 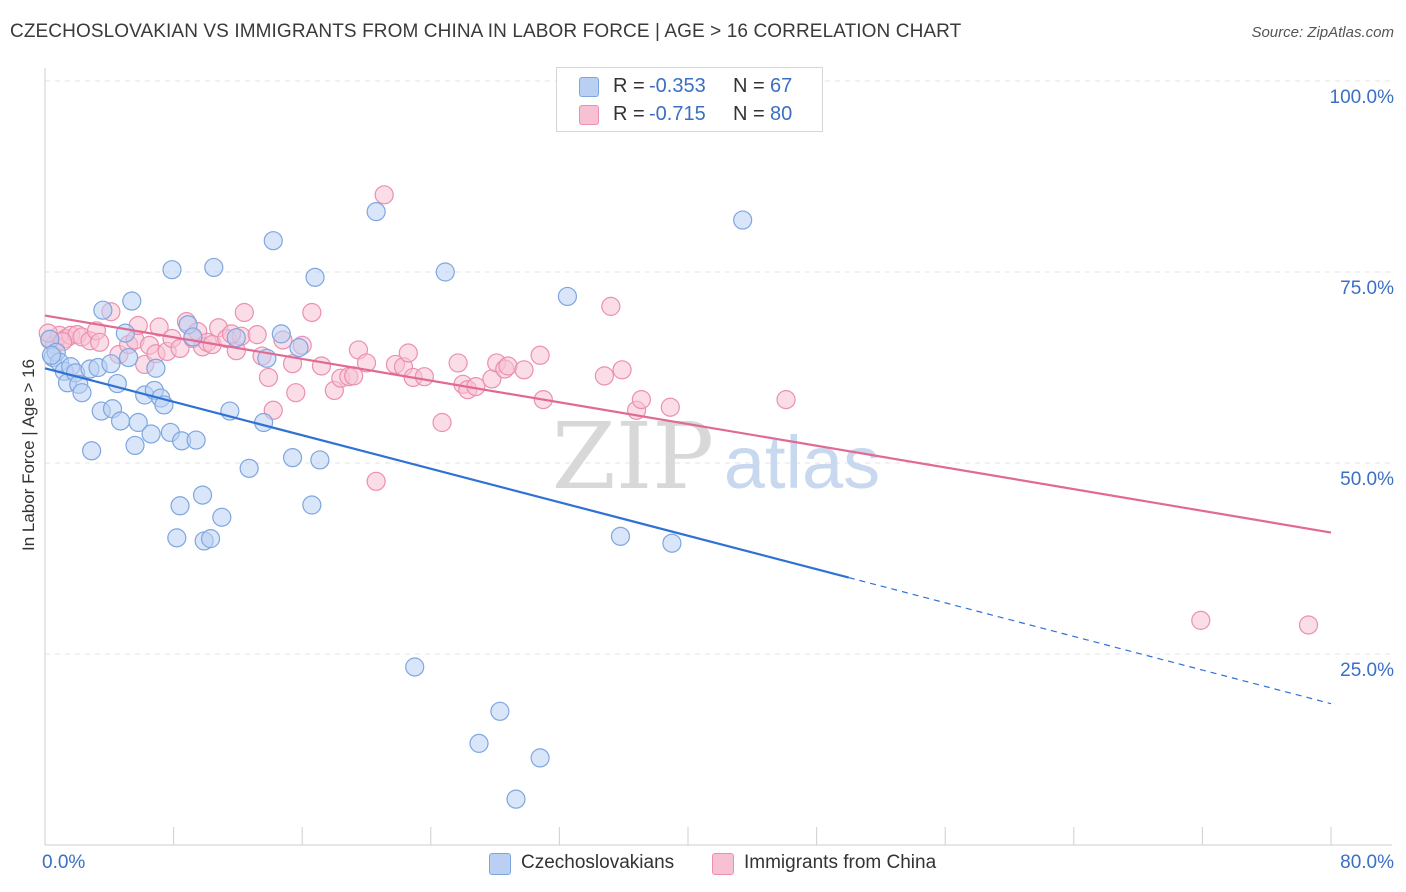 I want to click on stats-swatch-czech, so click(x=589, y=87).